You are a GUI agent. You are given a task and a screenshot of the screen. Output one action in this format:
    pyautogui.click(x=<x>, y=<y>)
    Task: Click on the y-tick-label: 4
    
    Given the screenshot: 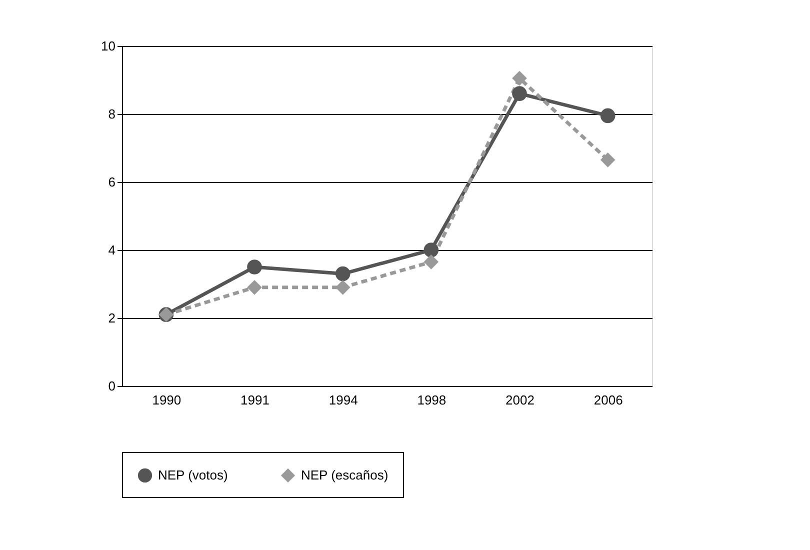 What is the action you would take?
    pyautogui.click(x=112, y=250)
    